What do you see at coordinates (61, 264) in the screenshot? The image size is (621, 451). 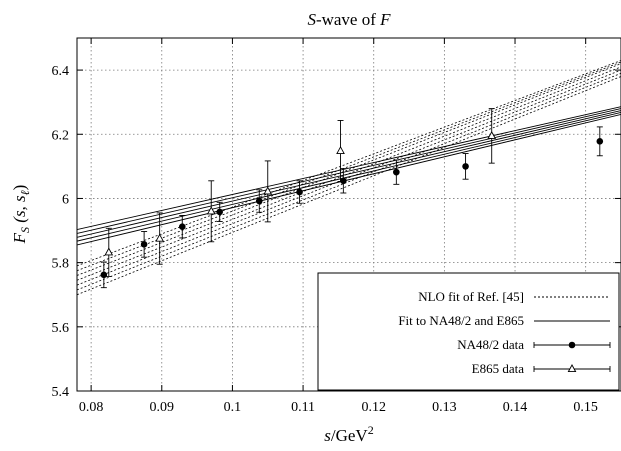 I see `y-tick-label: 5.8` at bounding box center [61, 264].